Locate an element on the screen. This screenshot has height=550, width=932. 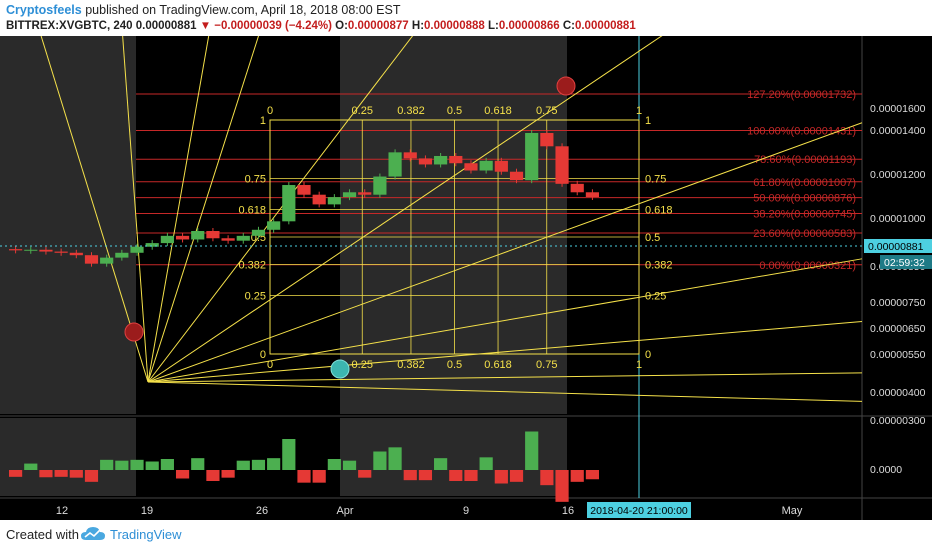
low-label: L: is located at coordinates (493, 26).